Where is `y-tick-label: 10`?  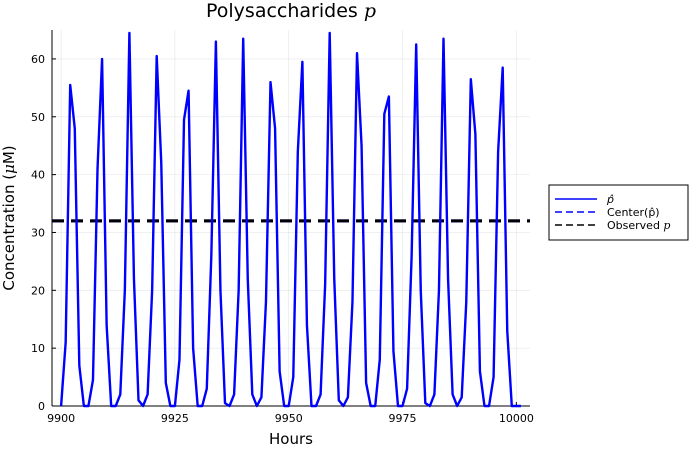
y-tick-label: 10 is located at coordinates (38, 348).